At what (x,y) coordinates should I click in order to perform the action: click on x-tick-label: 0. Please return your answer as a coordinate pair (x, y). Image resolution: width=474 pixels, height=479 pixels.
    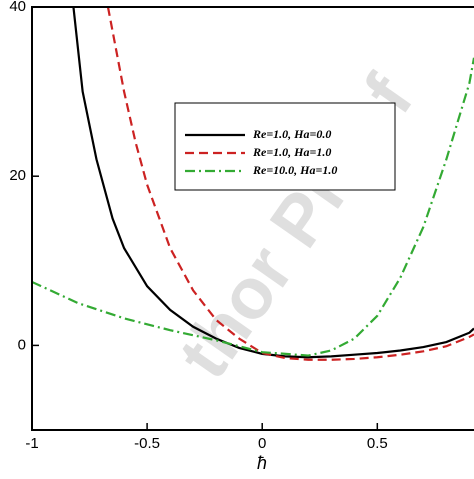
    Looking at the image, I should click on (262, 443).